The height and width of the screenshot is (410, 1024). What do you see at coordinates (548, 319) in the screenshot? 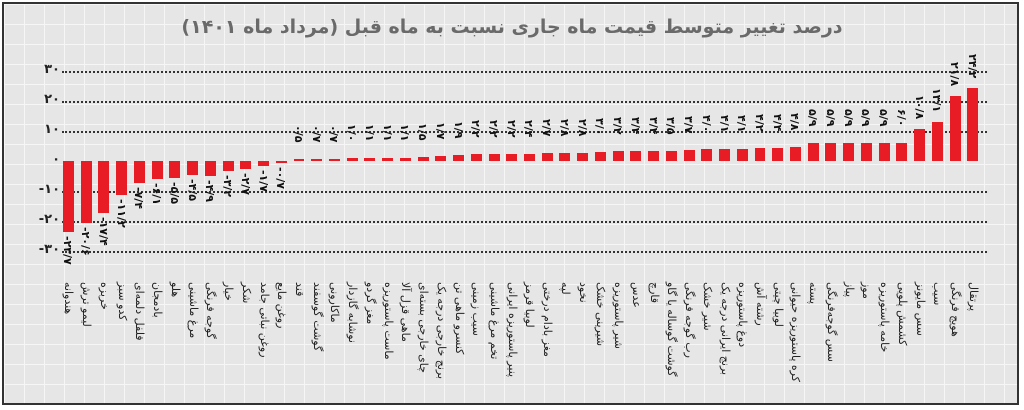
I see `category-label: مغز بادام درختی` at bounding box center [548, 319].